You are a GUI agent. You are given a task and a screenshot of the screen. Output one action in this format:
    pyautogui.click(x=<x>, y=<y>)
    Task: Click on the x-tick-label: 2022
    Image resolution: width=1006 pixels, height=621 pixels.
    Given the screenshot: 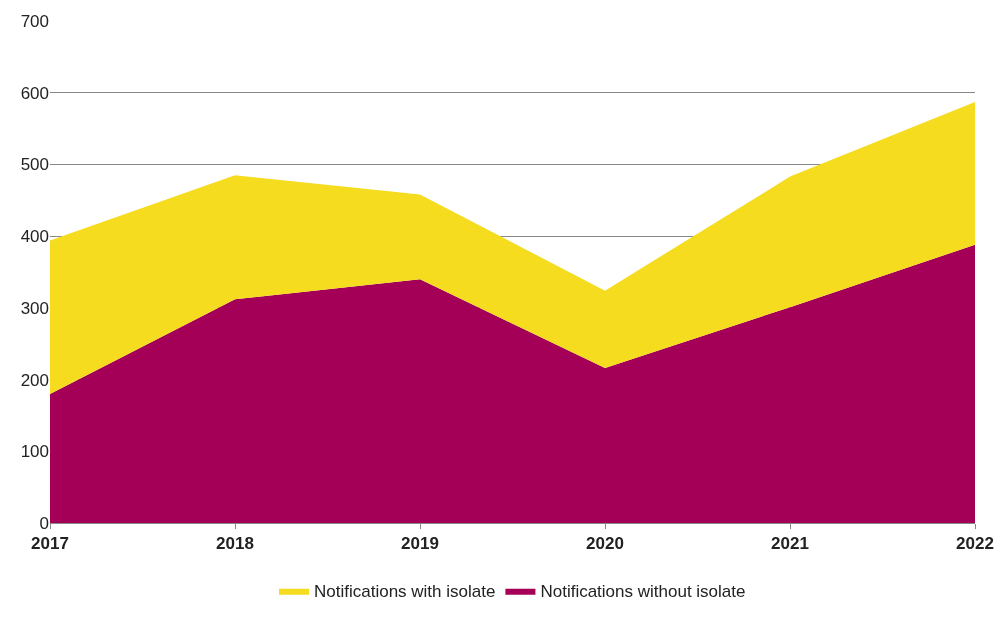 What is the action you would take?
    pyautogui.click(x=975, y=544)
    